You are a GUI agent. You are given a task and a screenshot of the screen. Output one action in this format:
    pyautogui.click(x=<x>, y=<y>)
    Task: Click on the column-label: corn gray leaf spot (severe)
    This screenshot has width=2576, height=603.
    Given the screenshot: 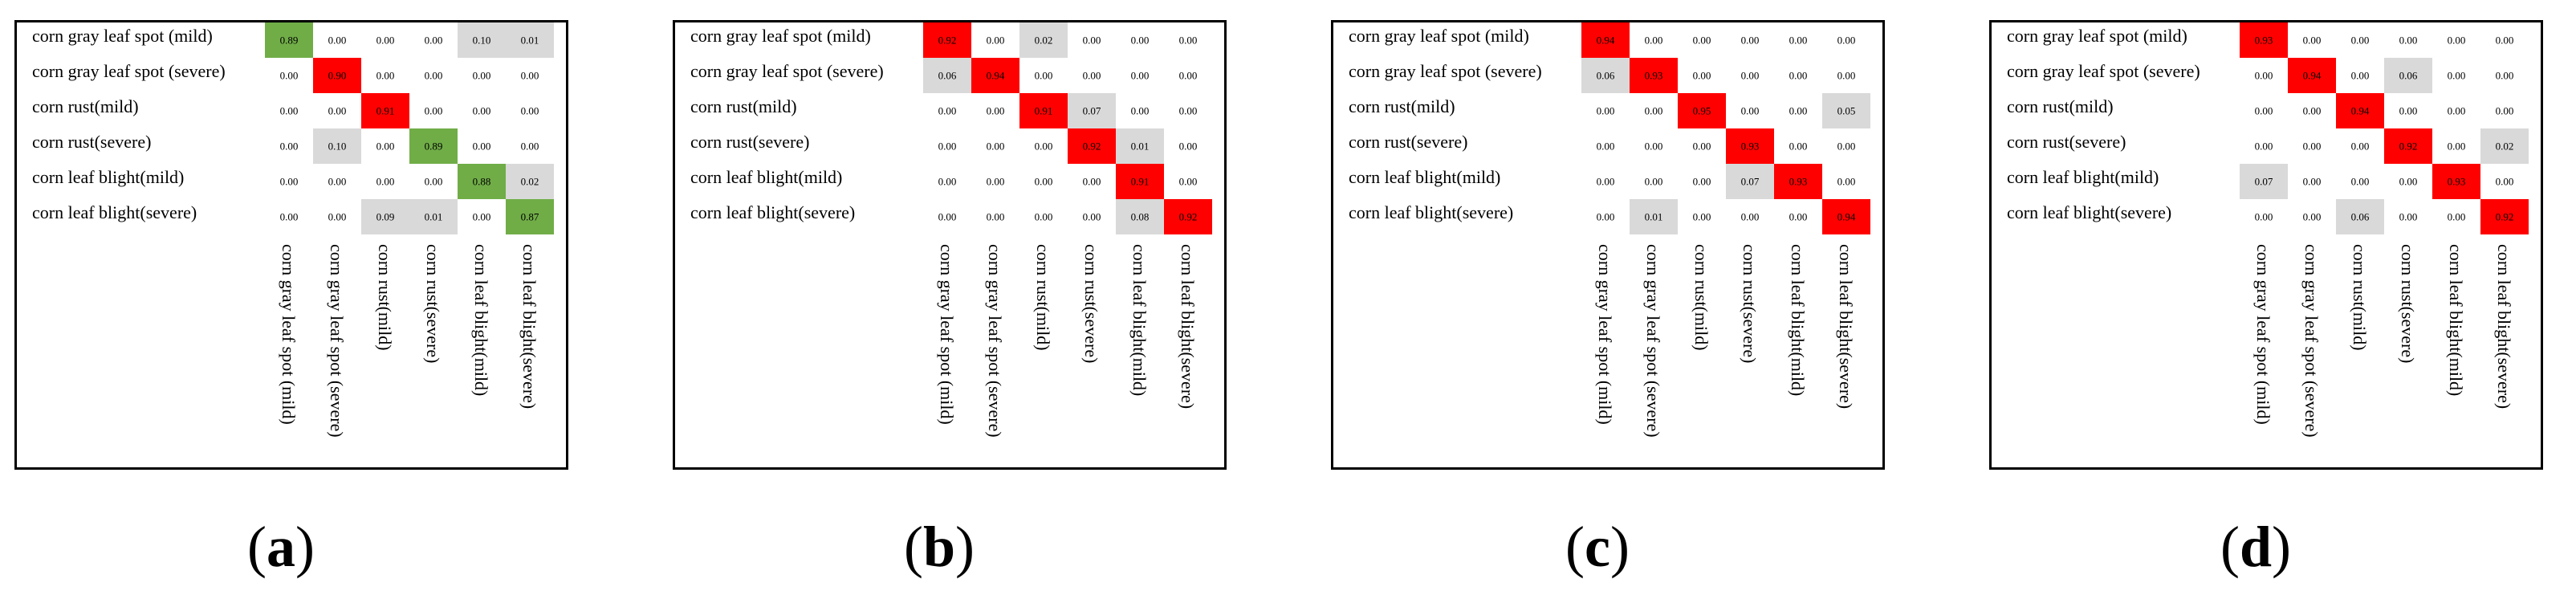 What is the action you would take?
    pyautogui.click(x=337, y=341)
    